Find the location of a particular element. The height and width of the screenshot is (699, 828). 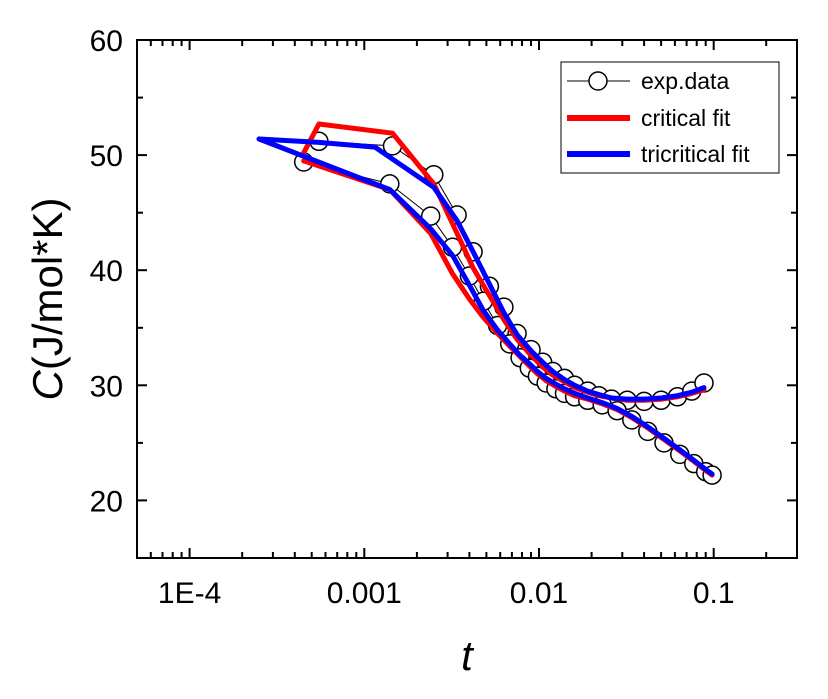

y-tick-label: 60 is located at coordinates (106, 41).